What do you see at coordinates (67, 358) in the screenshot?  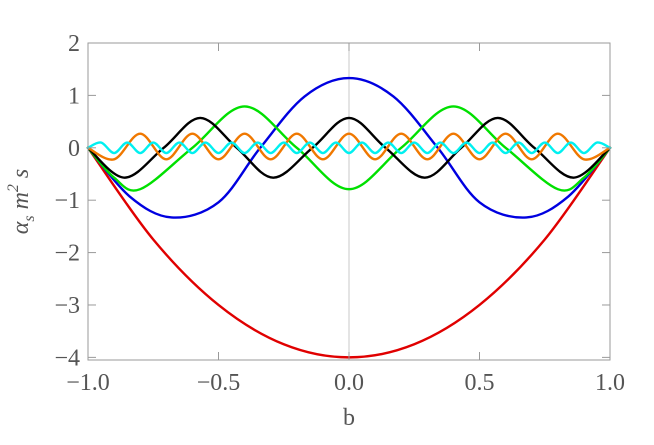 I see `y-tick-label: −4` at bounding box center [67, 358].